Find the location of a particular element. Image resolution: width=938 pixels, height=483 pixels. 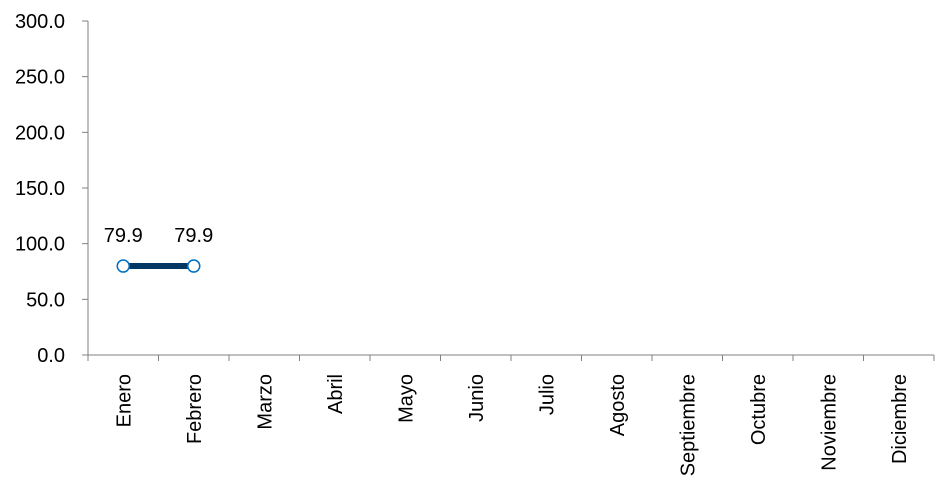

x-tick-label: Noviembre is located at coordinates (829, 422).